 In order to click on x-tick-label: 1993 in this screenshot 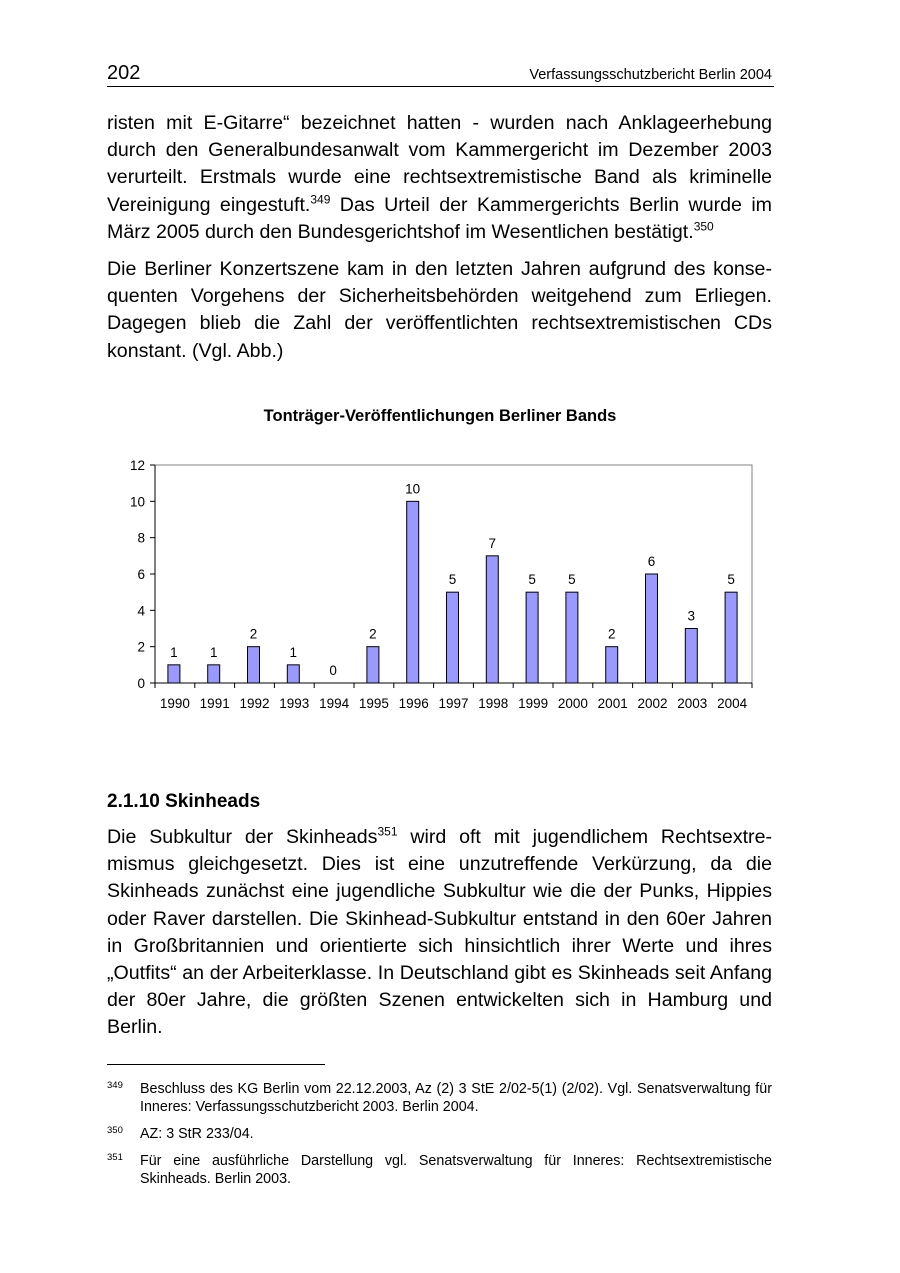, I will do `click(294, 703)`.